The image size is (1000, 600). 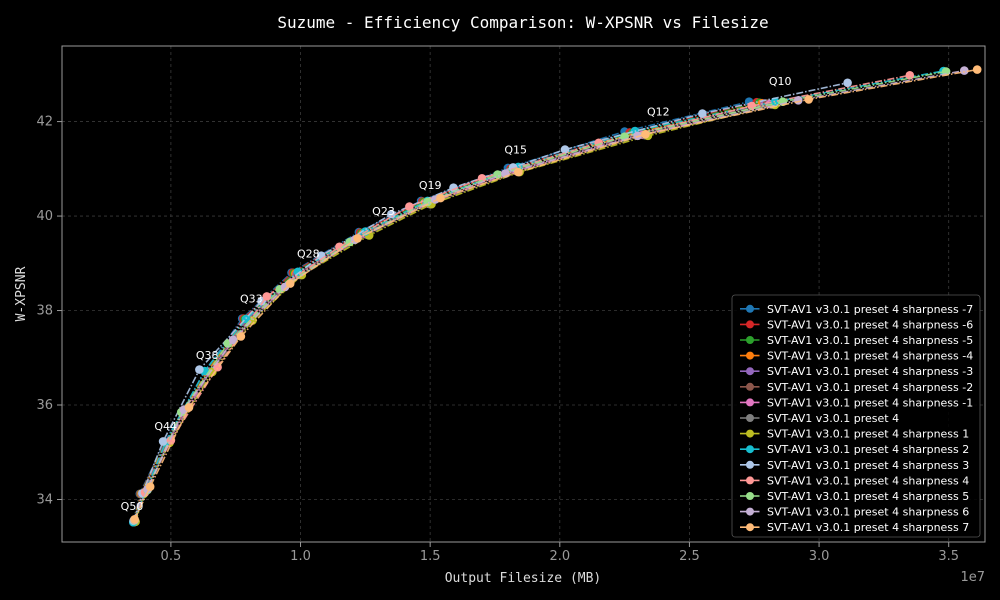 What do you see at coordinates (870, 402) in the screenshot?
I see `legend-label: SVT-AV1 v3.0.1 preset 4 sharpness -1` at bounding box center [870, 402].